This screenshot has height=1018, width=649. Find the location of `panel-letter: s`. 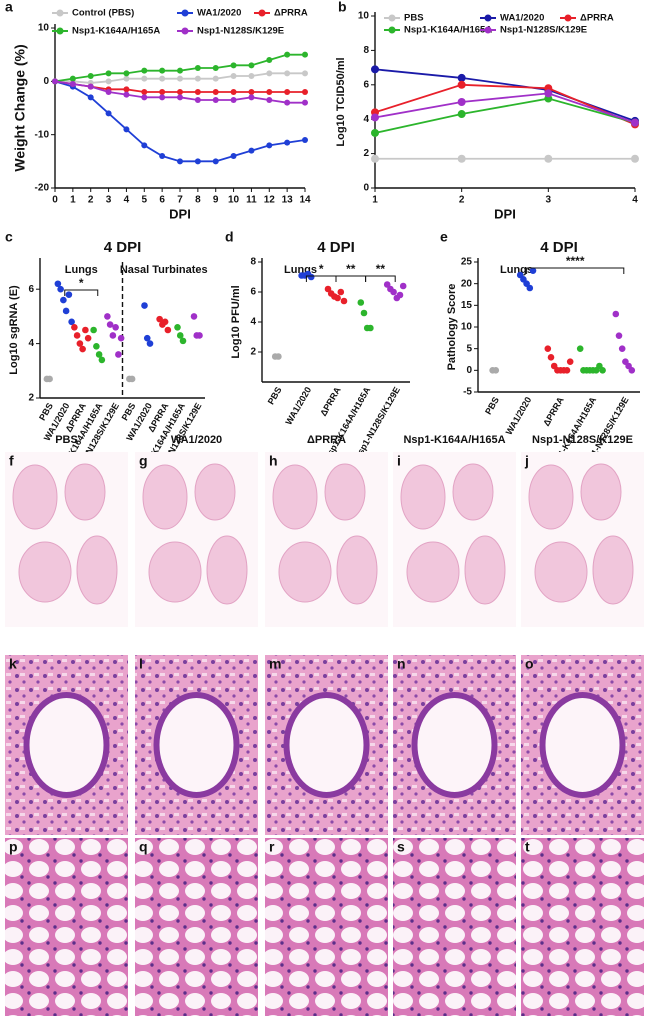

panel-letter: s is located at coordinates (401, 847).